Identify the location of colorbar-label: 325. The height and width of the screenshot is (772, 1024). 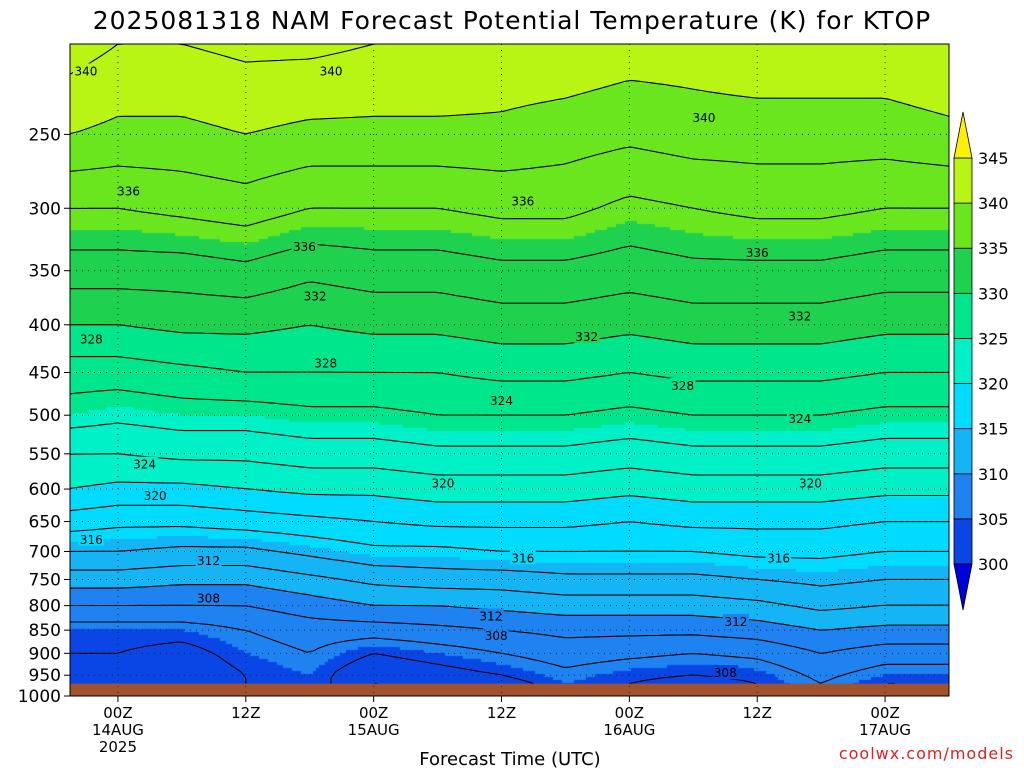
(993, 338).